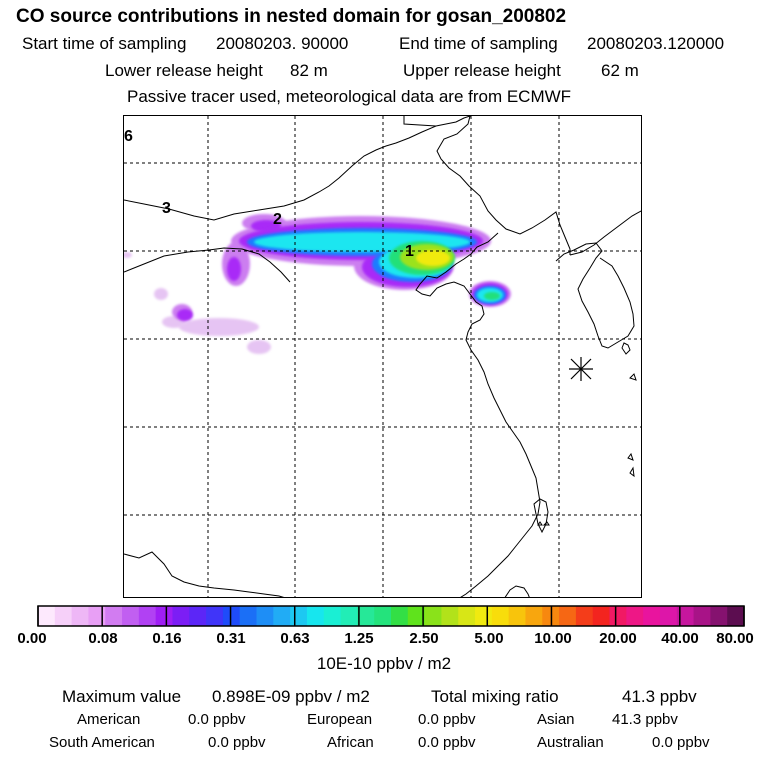 Image resolution: width=768 pixels, height=768 pixels. I want to click on upper-release-value: 62 m, so click(620, 70).